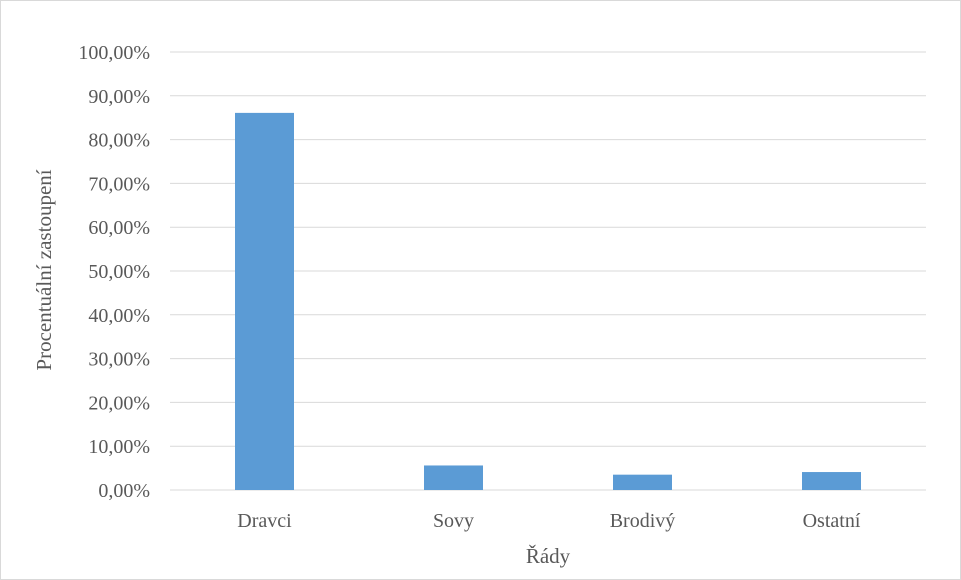 The image size is (961, 580). What do you see at coordinates (119, 316) in the screenshot?
I see `y-tick-label: 40,00%` at bounding box center [119, 316].